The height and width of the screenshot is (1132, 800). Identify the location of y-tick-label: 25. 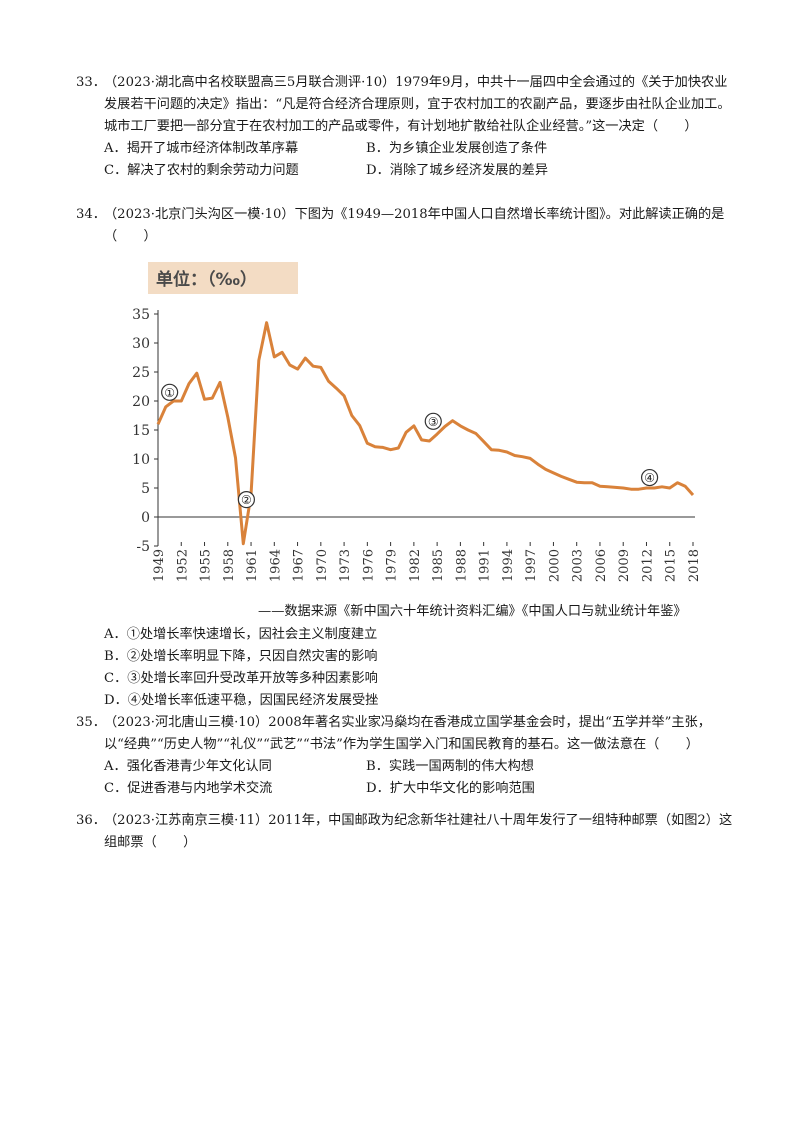
(141, 373).